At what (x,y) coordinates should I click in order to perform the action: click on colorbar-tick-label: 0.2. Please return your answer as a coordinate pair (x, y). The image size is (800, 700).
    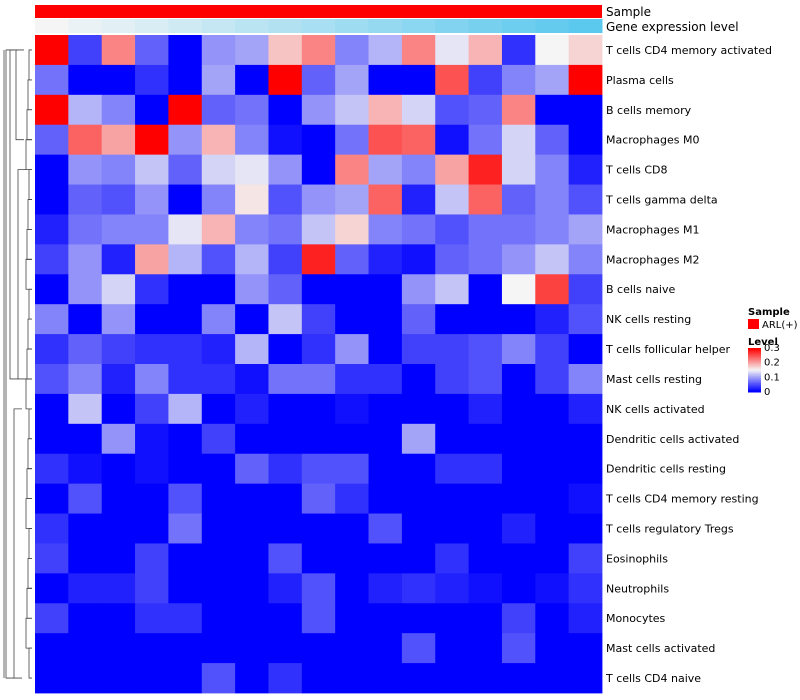
    Looking at the image, I should click on (772, 363).